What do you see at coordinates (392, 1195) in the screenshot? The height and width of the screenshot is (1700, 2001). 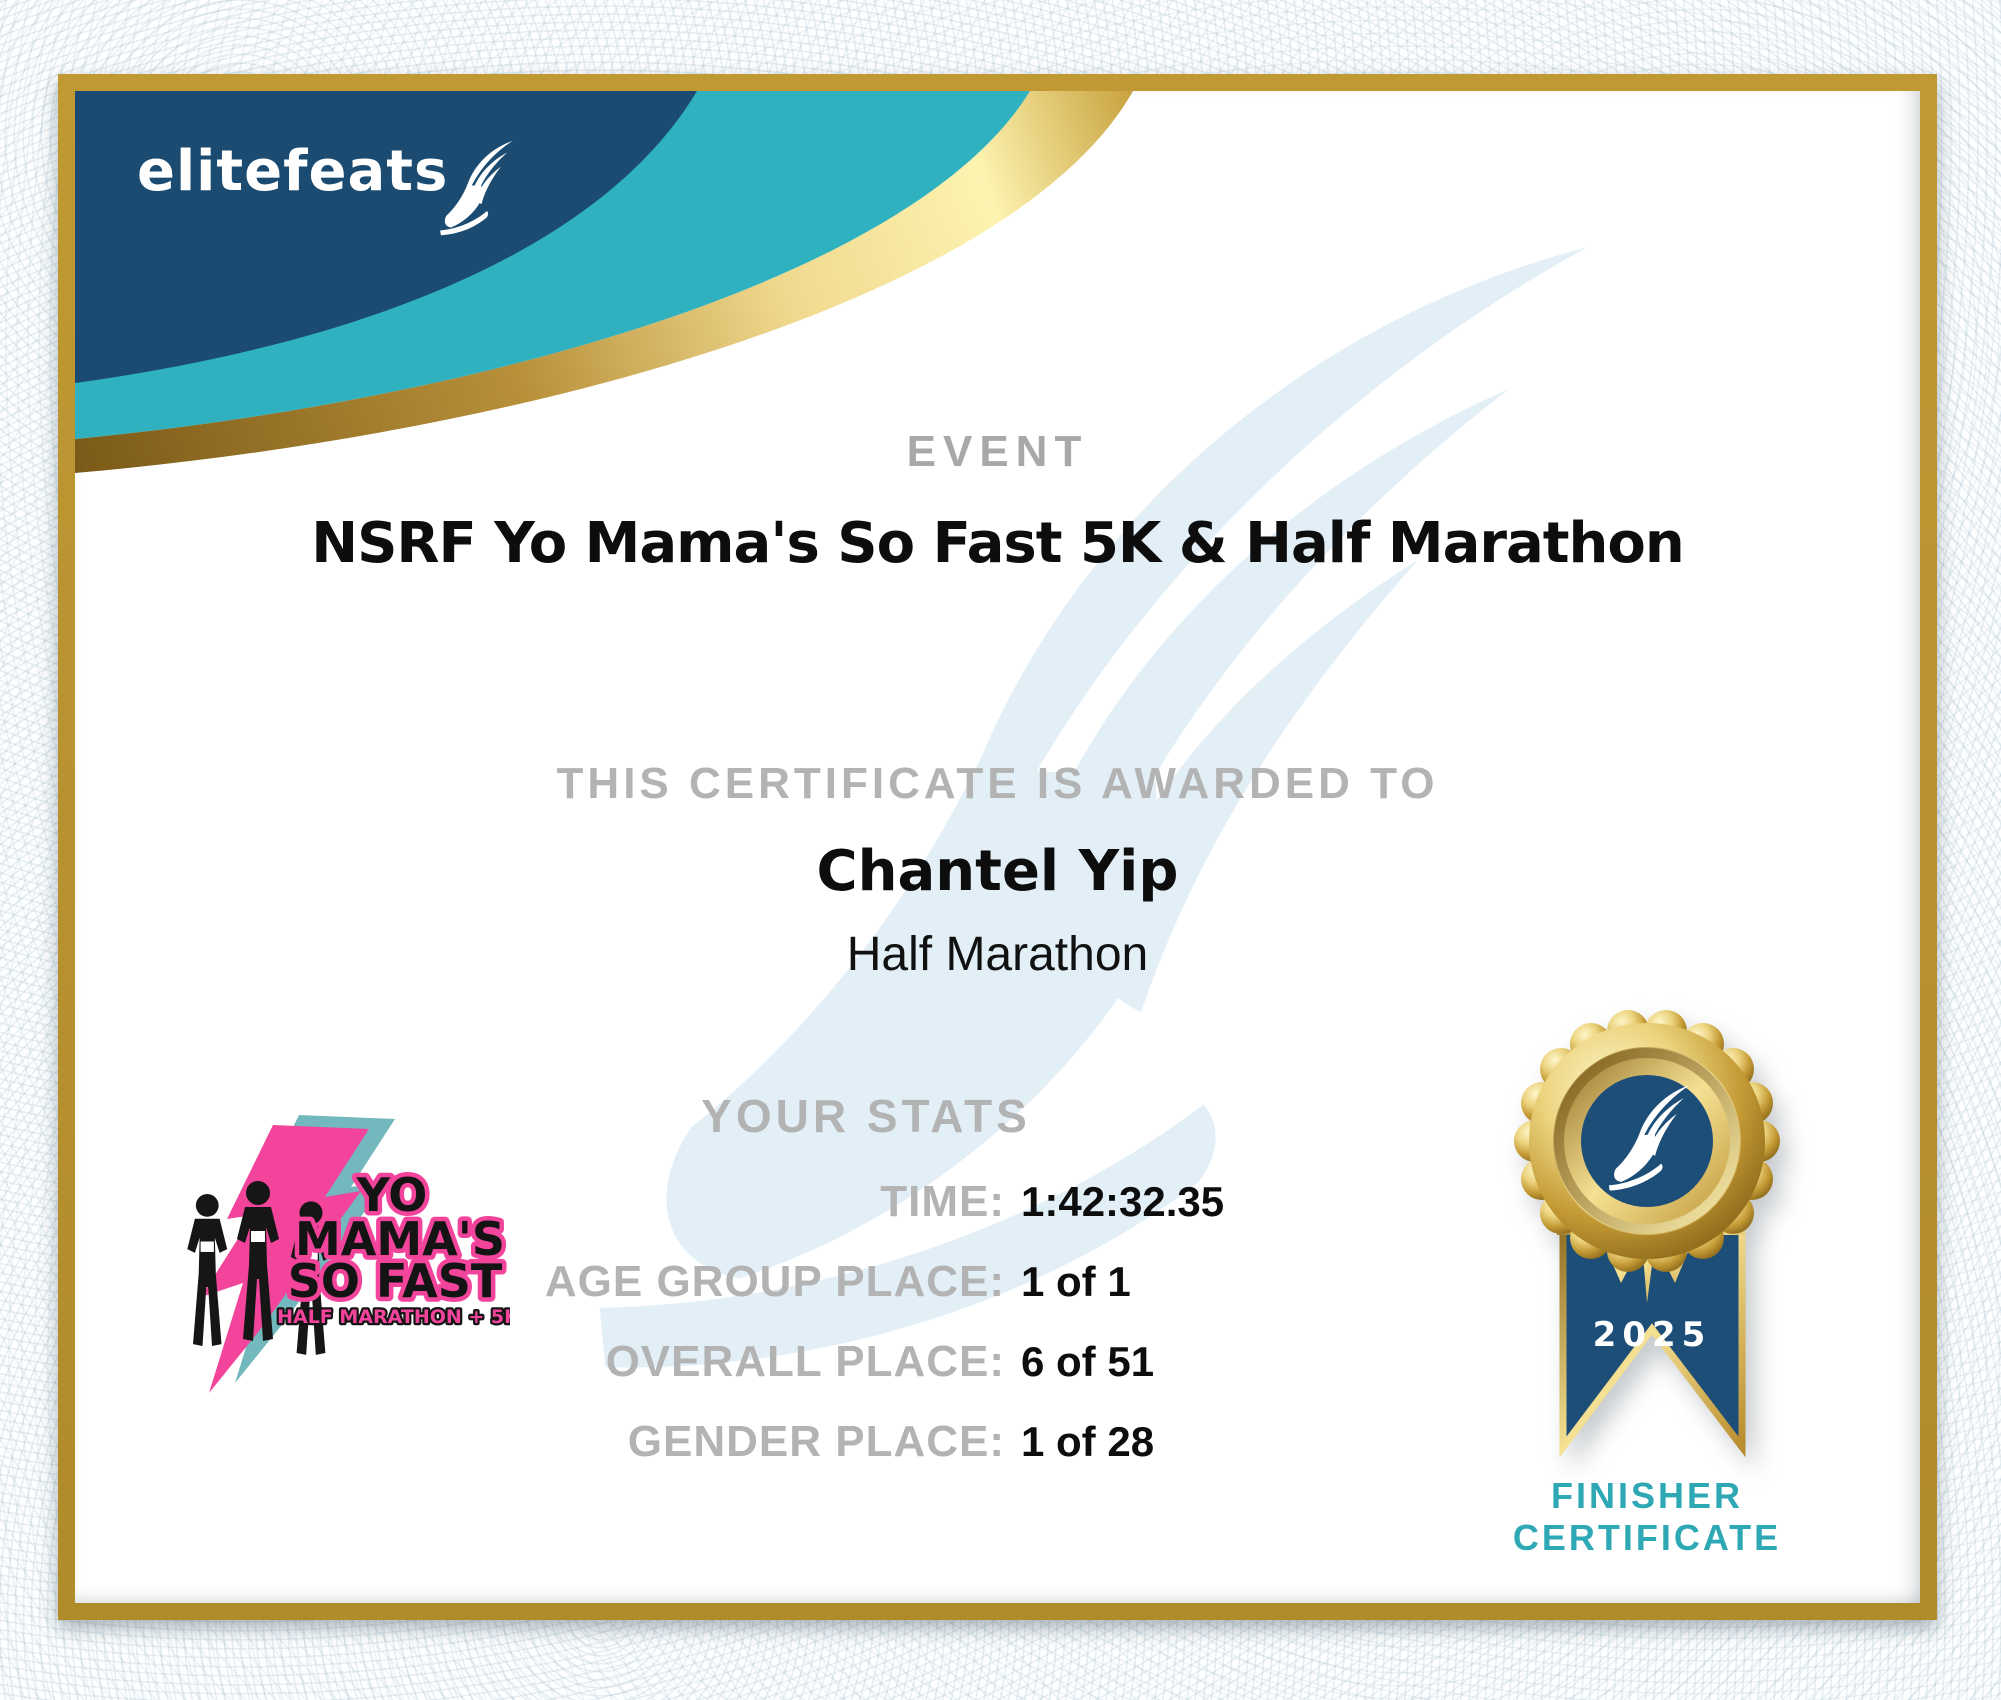 I see `race-logo-line1: YO` at bounding box center [392, 1195].